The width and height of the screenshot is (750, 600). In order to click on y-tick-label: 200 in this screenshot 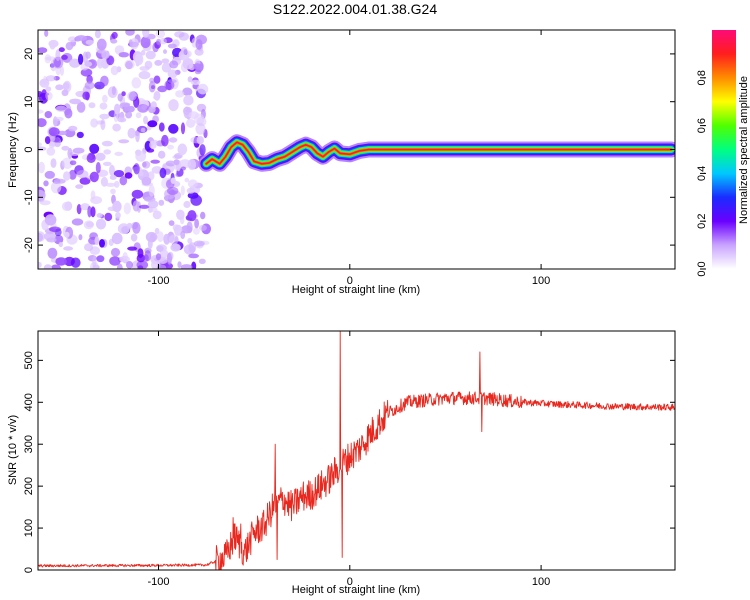, I will do `click(29, 486)`.